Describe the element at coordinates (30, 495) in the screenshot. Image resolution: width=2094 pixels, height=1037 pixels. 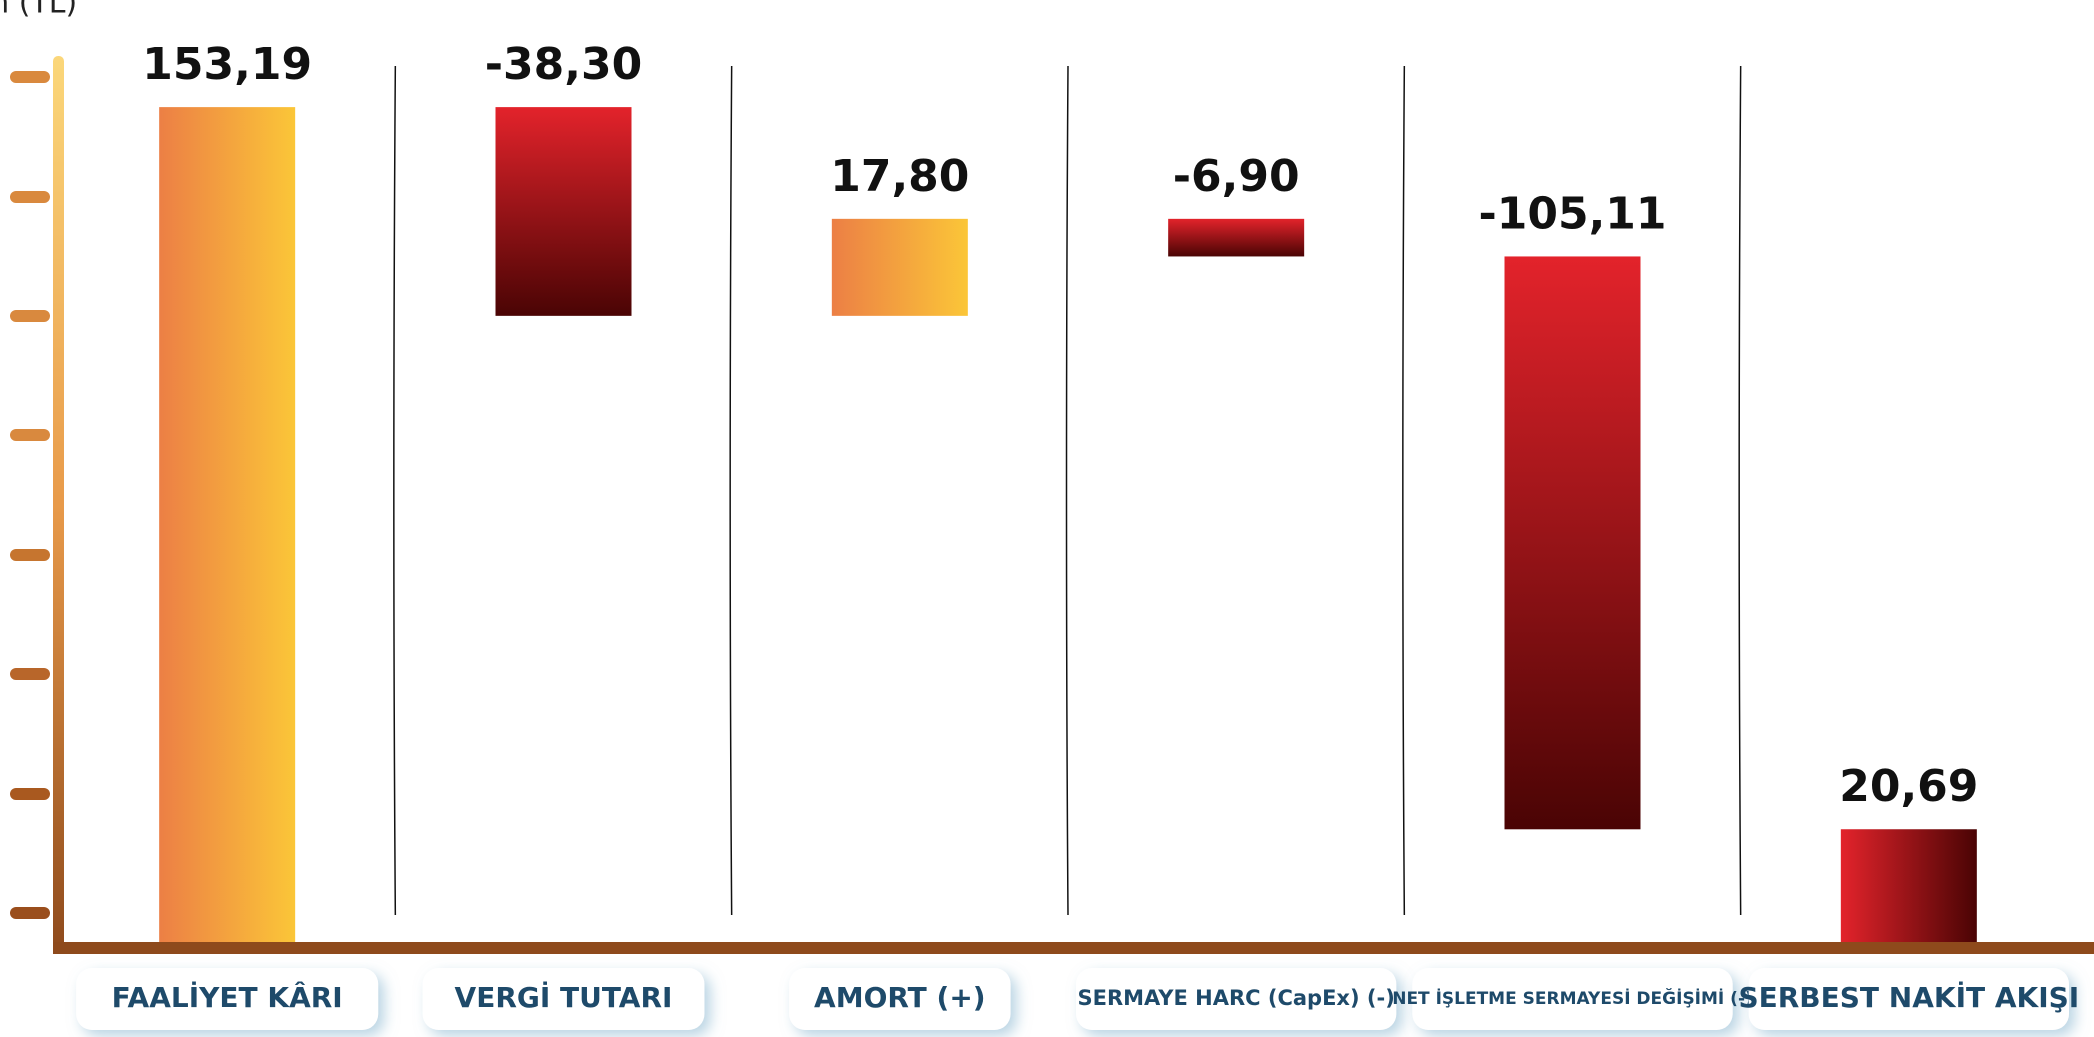
I see `axis-ticks` at that location.